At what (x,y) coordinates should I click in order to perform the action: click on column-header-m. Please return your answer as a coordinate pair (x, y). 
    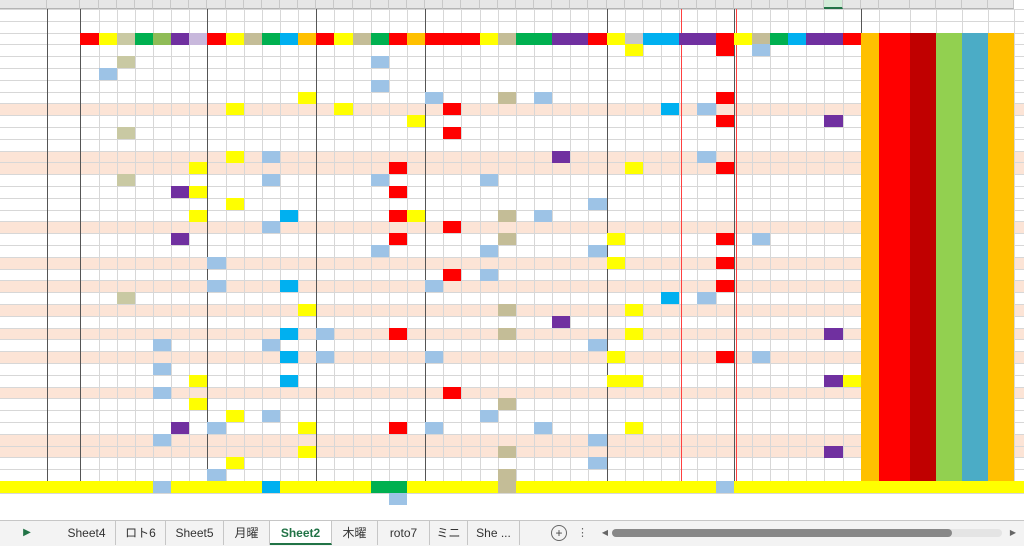
    Looking at the image, I should click on (271, 4).